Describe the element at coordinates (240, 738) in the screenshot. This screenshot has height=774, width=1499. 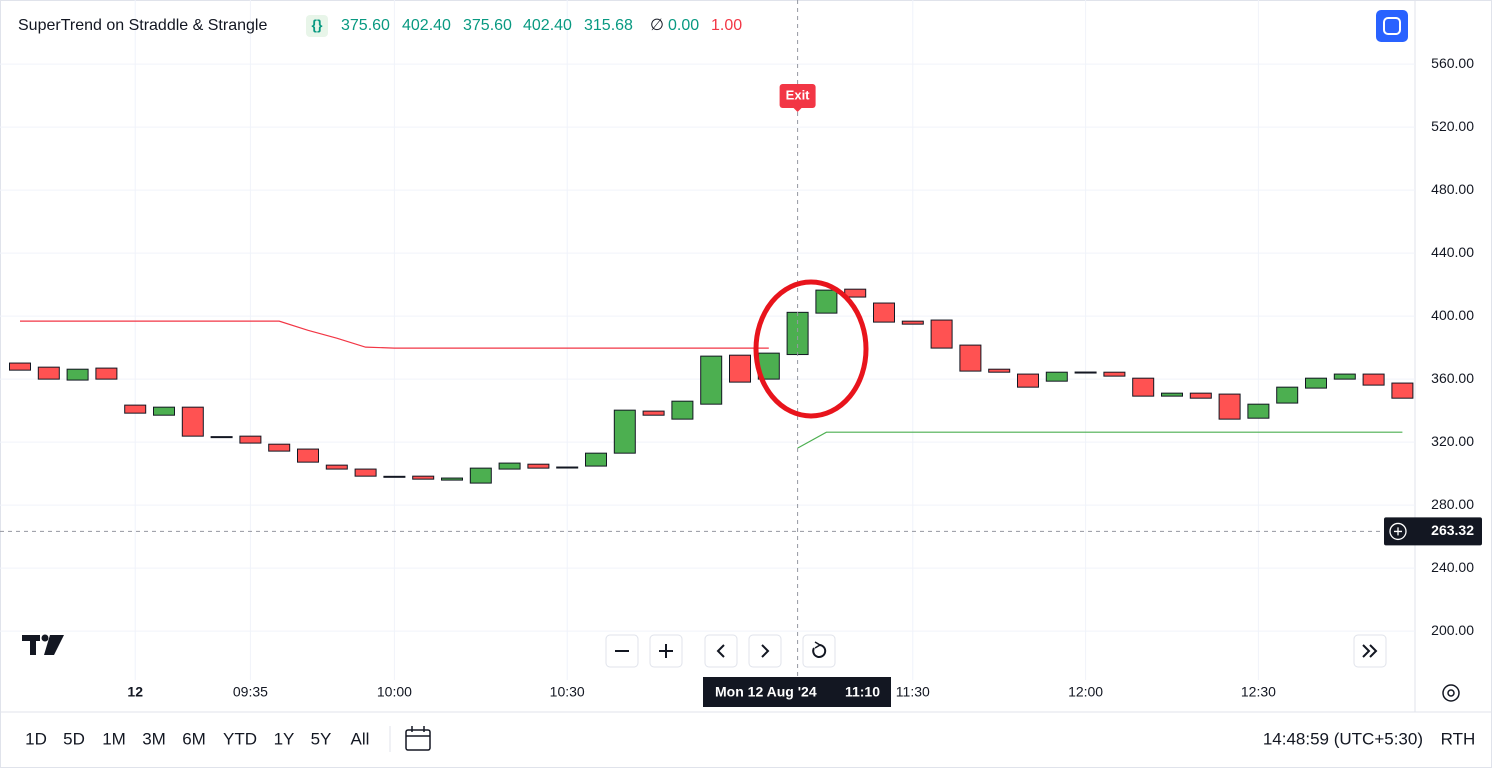
I see `range-button: YTD` at that location.